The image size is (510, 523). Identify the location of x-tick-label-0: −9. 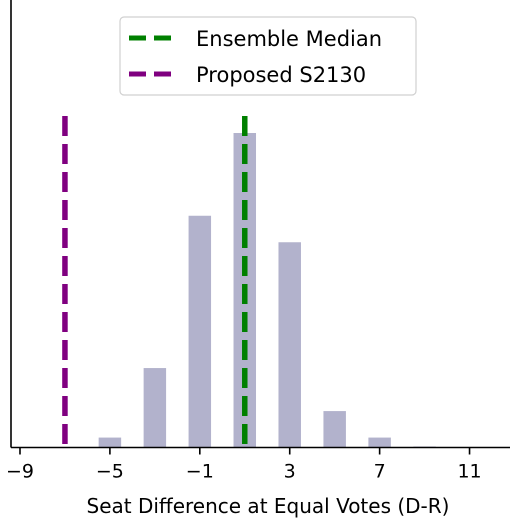
(20, 472).